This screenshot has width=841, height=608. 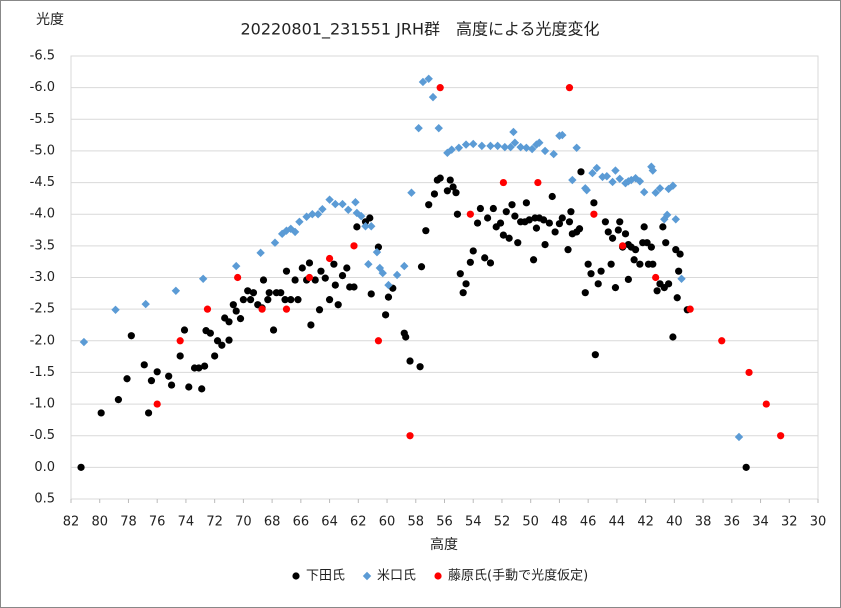 I want to click on y-tick-label: -3.0, so click(x=42, y=277).